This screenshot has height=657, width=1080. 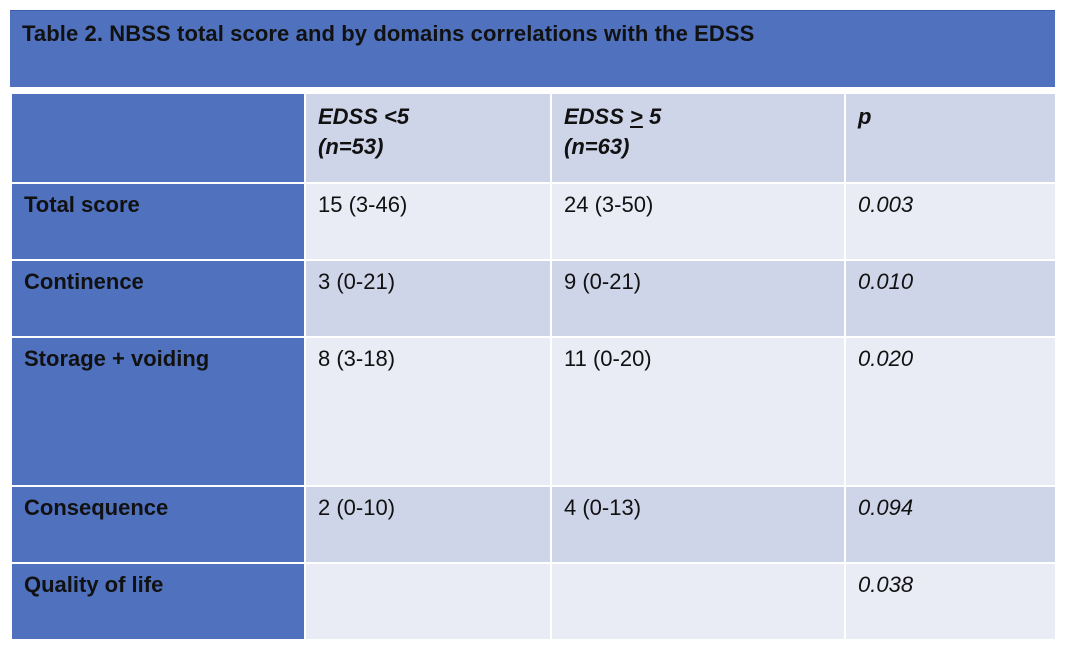 What do you see at coordinates (950, 411) in the screenshot?
I see `cell-p-value: 0.020` at bounding box center [950, 411].